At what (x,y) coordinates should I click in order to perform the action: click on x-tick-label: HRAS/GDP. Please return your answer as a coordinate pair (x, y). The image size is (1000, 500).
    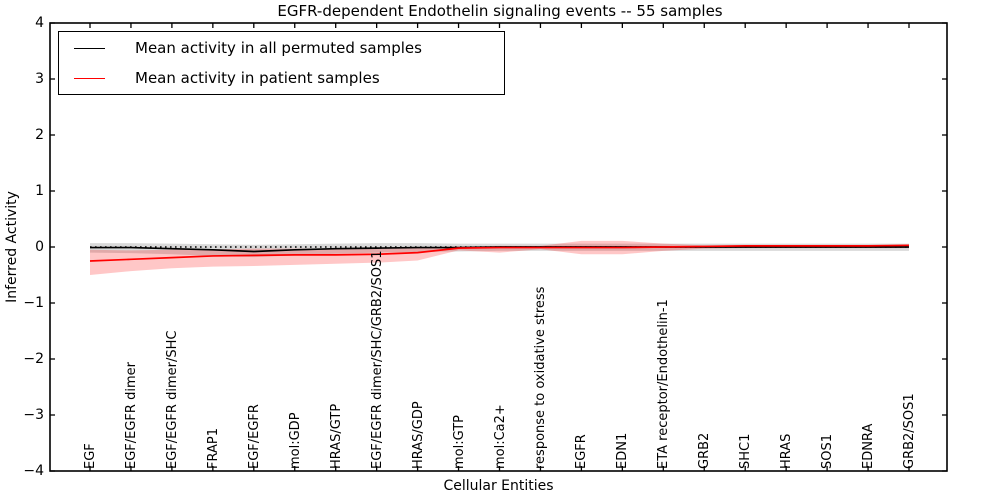
    Looking at the image, I should click on (418, 435).